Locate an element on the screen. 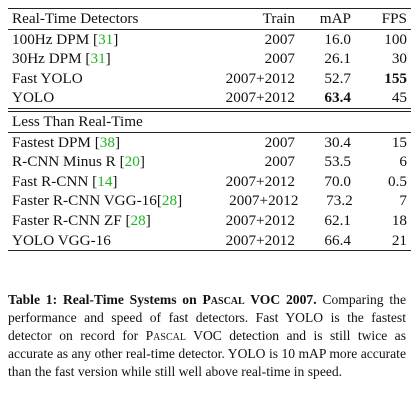 The height and width of the screenshot is (409, 420). fps-cell: 18 is located at coordinates (399, 220).